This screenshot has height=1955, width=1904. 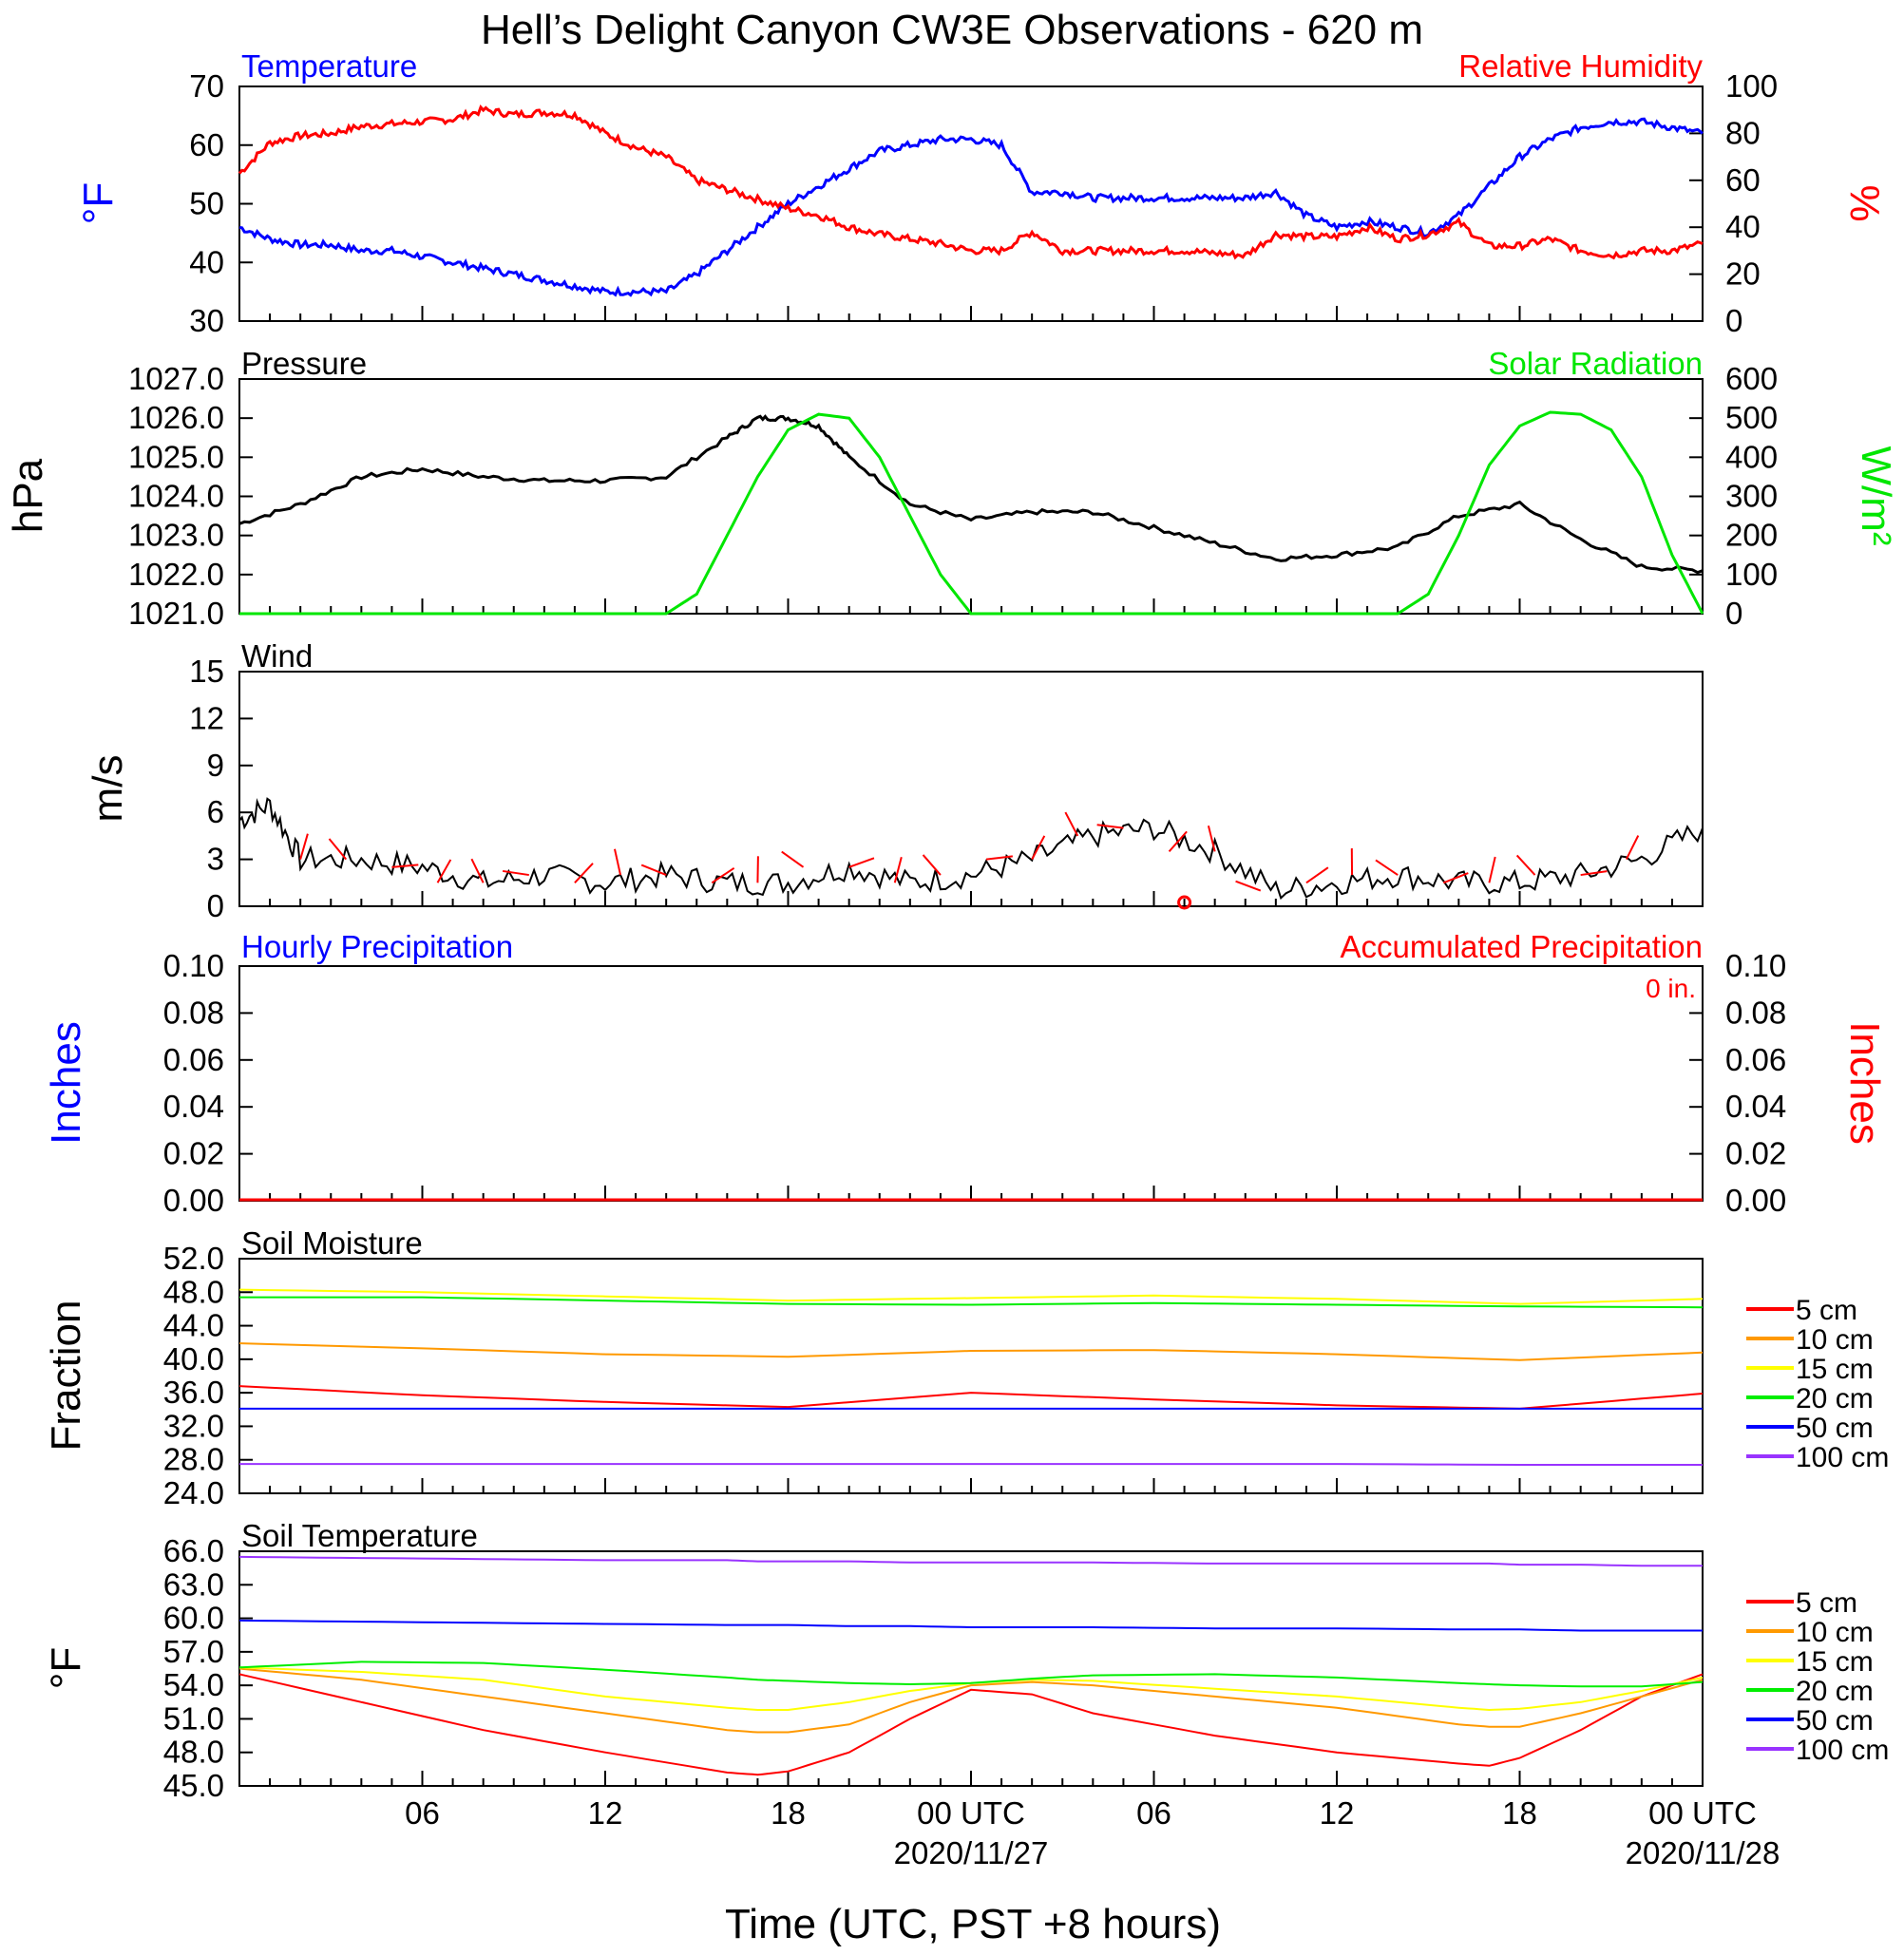 What do you see at coordinates (1835, 1340) in the screenshot?
I see `soil-moisture-legend-label: 10 cm` at bounding box center [1835, 1340].